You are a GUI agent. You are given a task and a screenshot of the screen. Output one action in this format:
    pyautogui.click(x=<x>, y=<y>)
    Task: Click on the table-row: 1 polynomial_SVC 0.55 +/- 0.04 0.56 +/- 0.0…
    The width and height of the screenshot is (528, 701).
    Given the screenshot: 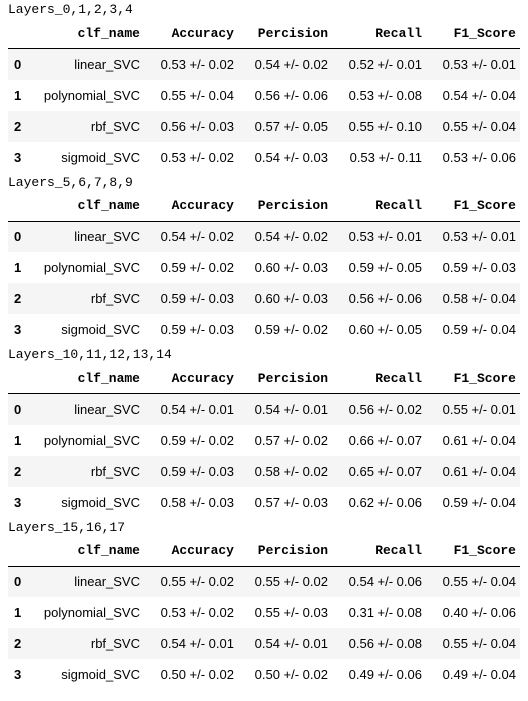 What is the action you would take?
    pyautogui.click(x=264, y=95)
    